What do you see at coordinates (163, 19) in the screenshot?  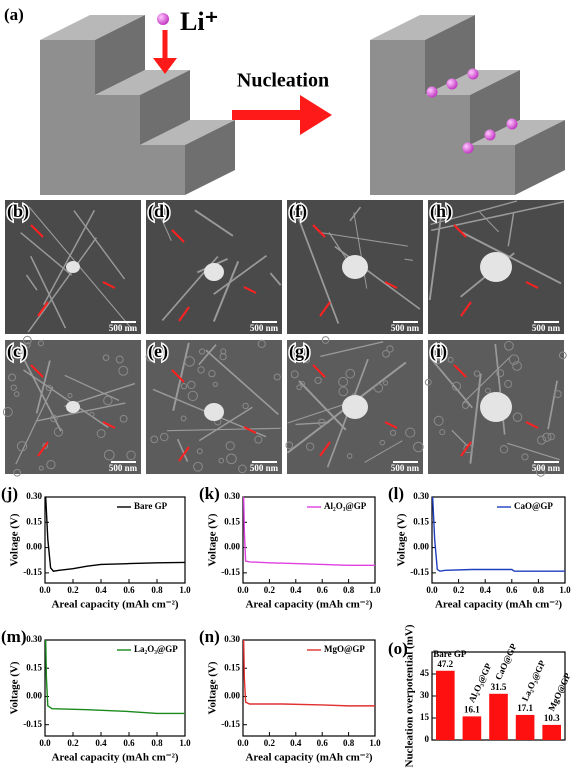 I see `li-ion` at bounding box center [163, 19].